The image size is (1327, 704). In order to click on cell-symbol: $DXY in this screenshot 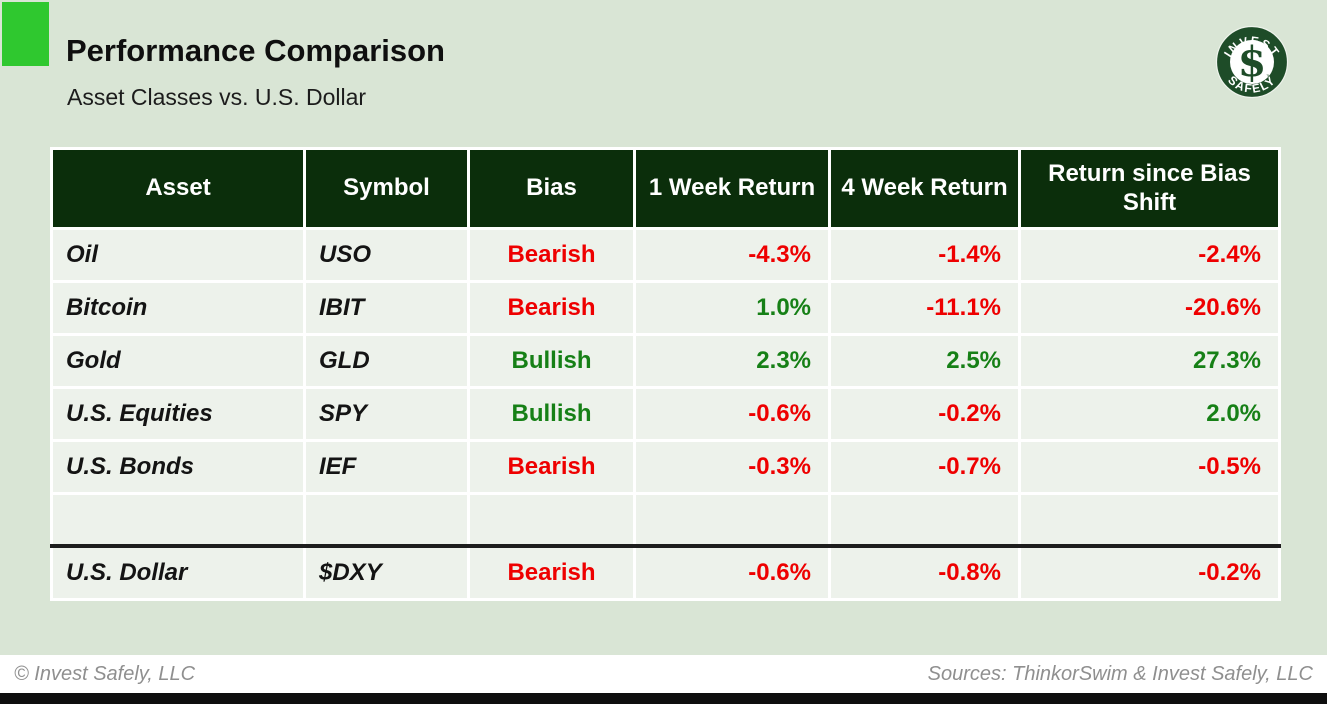, I will do `click(386, 572)`.